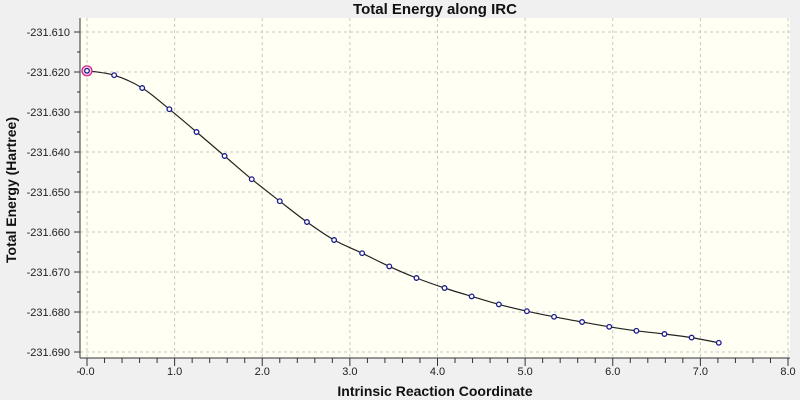 Image resolution: width=800 pixels, height=400 pixels. Describe the element at coordinates (349, 372) in the screenshot. I see `x-tick-label: 3.0` at that location.